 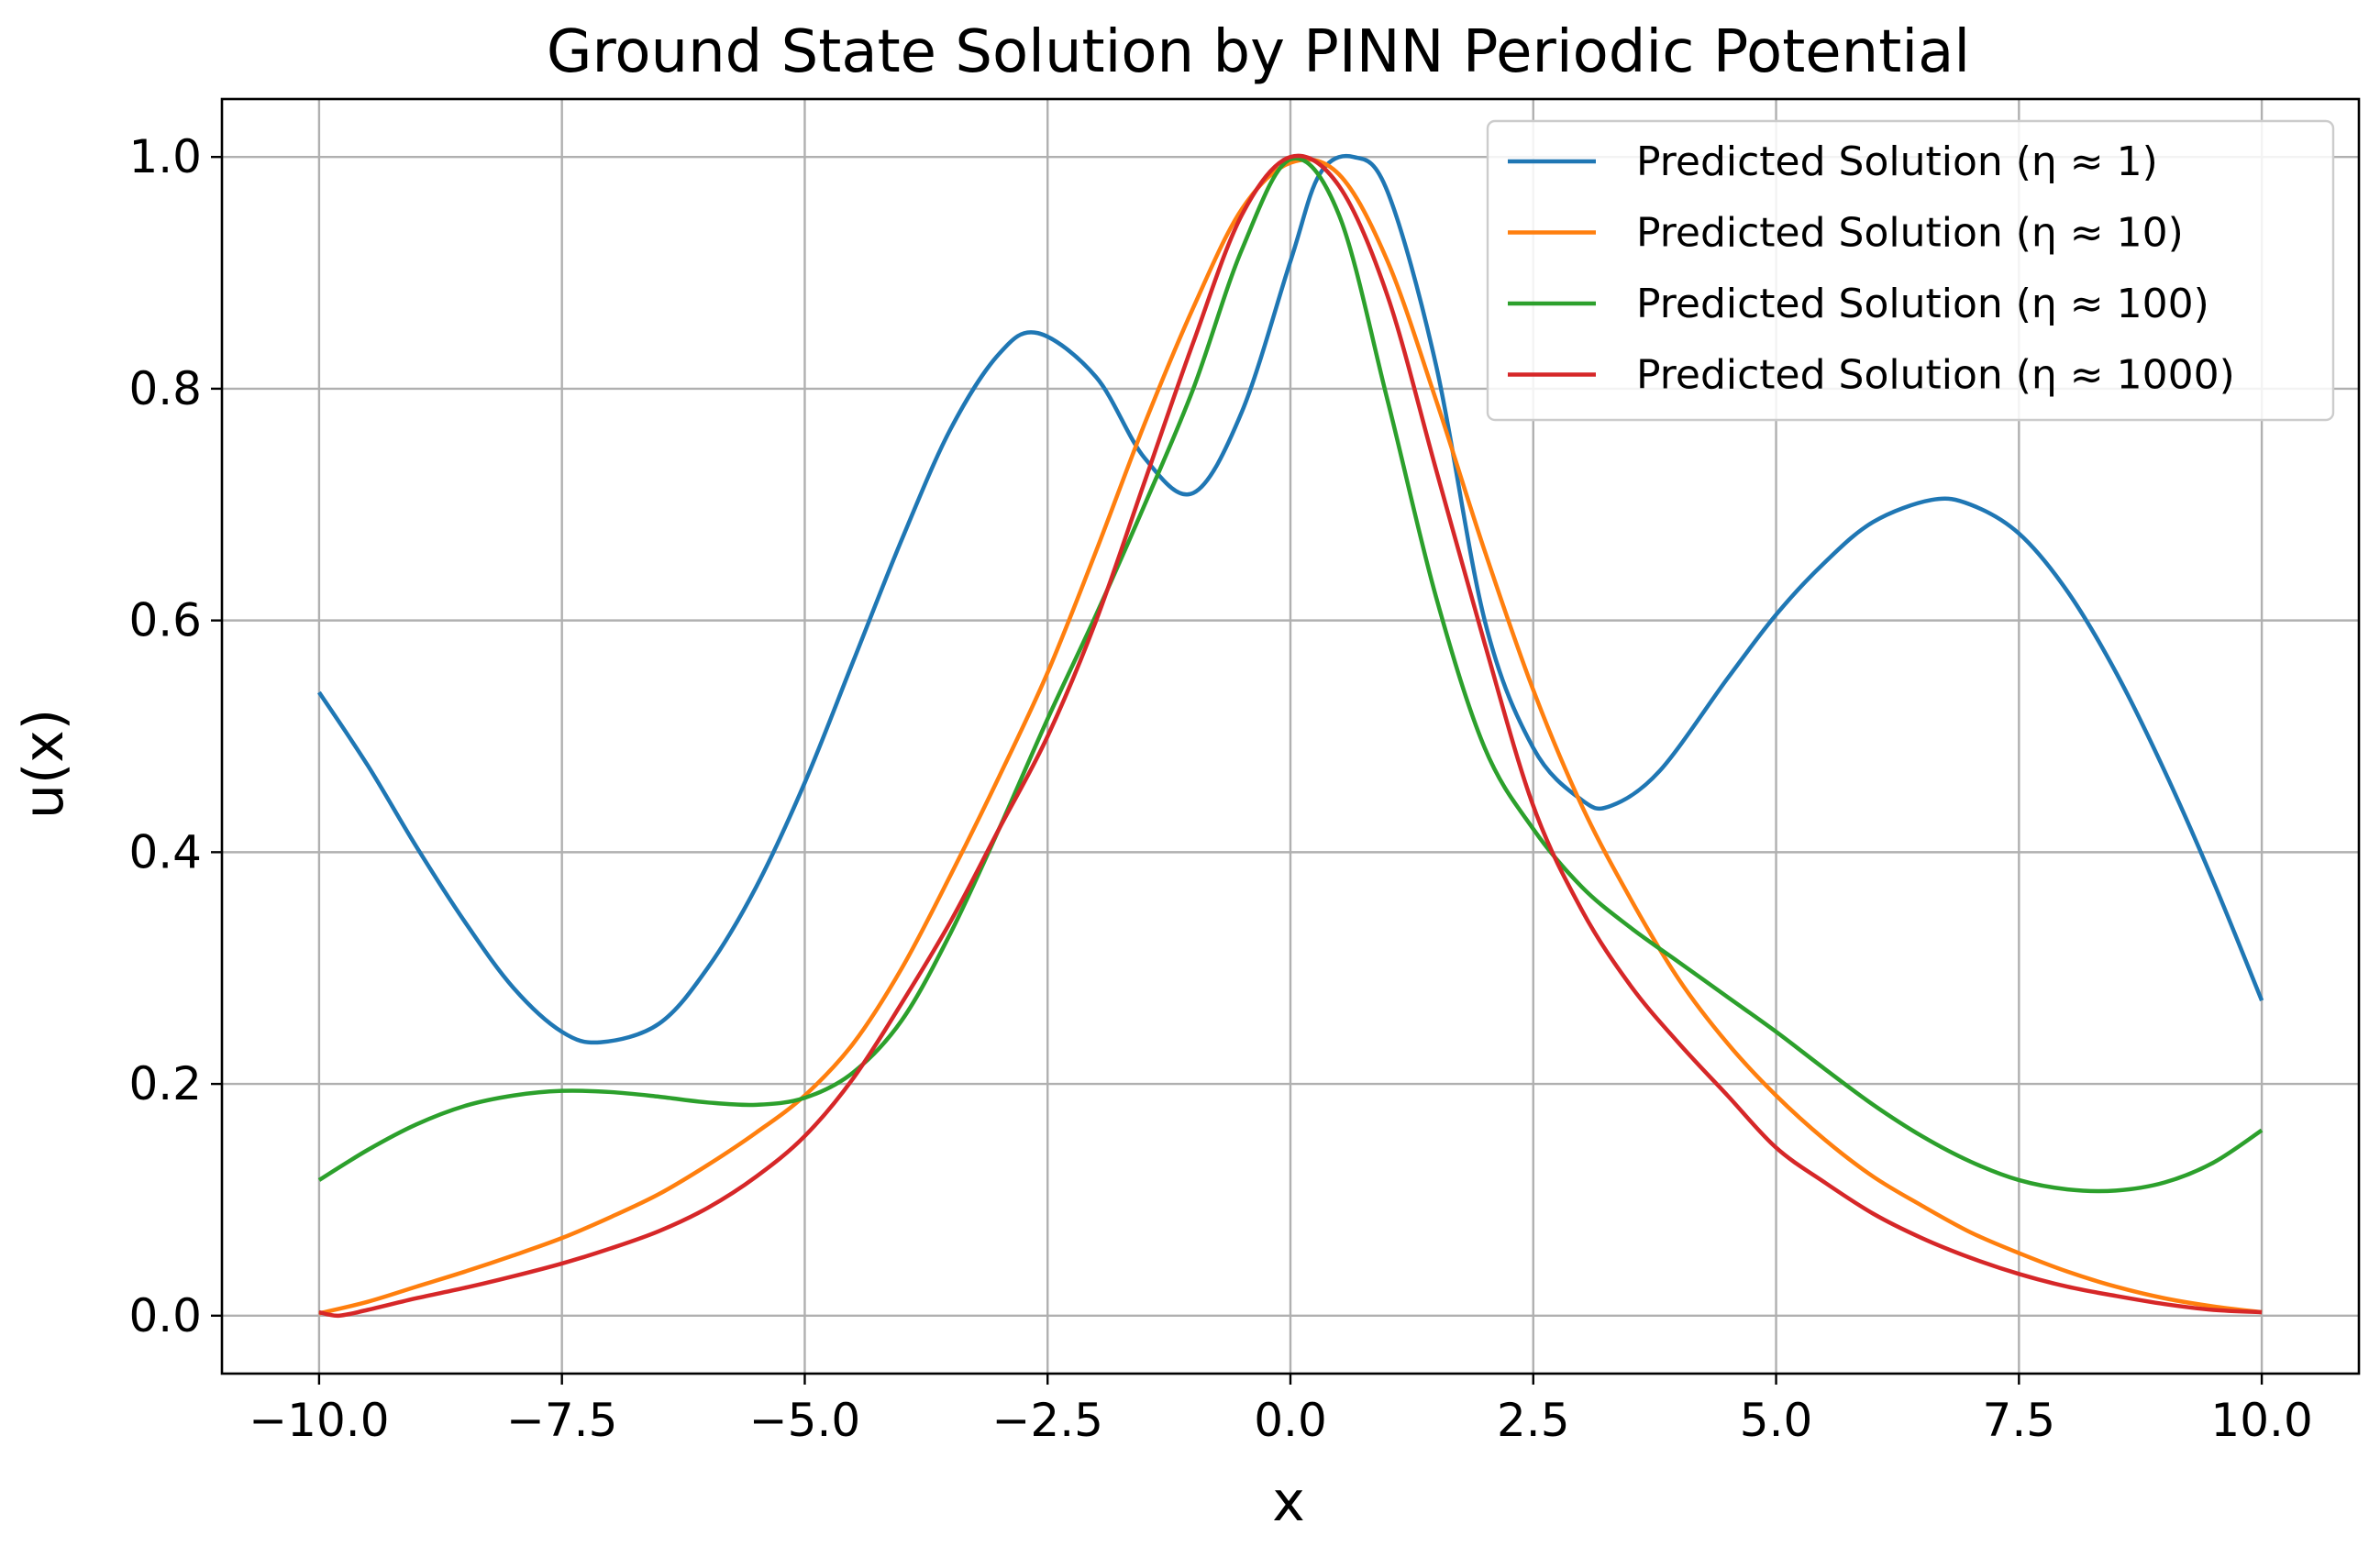 I want to click on y-axis-label: u(x), so click(x=44, y=764).